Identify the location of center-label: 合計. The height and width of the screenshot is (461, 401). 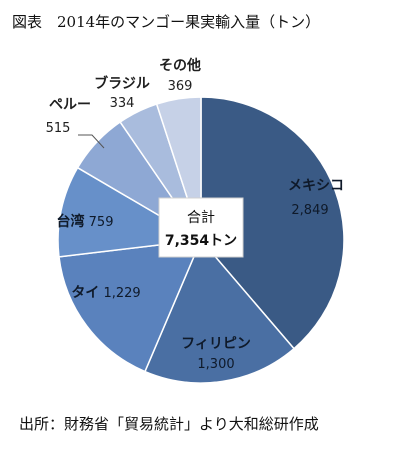
(201, 218).